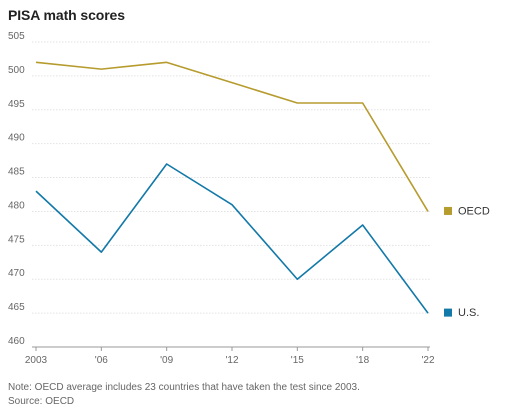  Describe the element at coordinates (16, 273) in the screenshot. I see `y-tick-label: 470` at that location.